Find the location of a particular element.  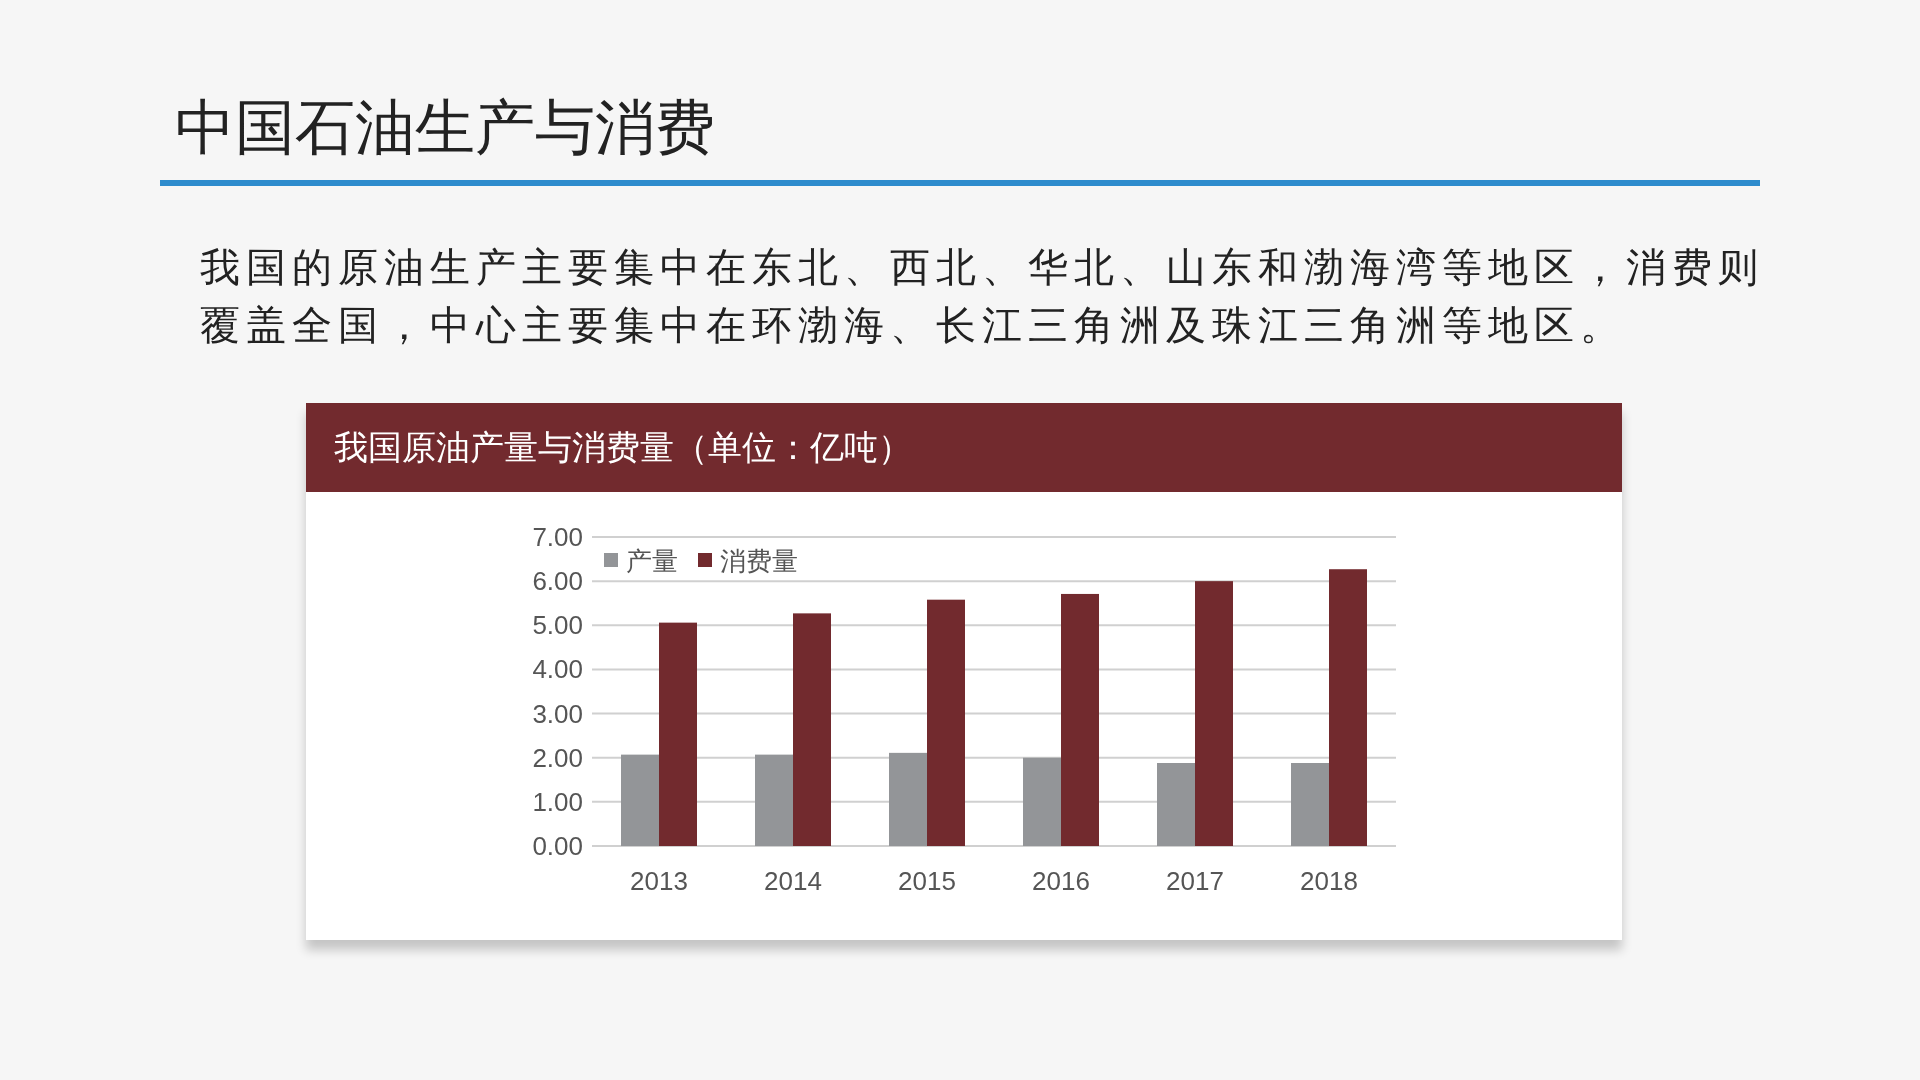

text: 我国的原油生产主要集中在东北、西北、华北、山东和渤海湾等地区，消费则覆盖全国，中心主要集中在环渤海、长江三角洲及珠江三角洲等地区。 is located at coordinates (982, 296).